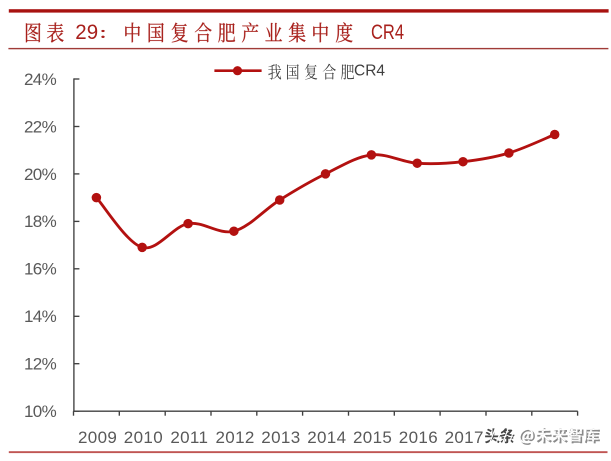 The height and width of the screenshot is (461, 611). Describe the element at coordinates (97, 437) in the screenshot. I see `svg-text: 2009` at that location.